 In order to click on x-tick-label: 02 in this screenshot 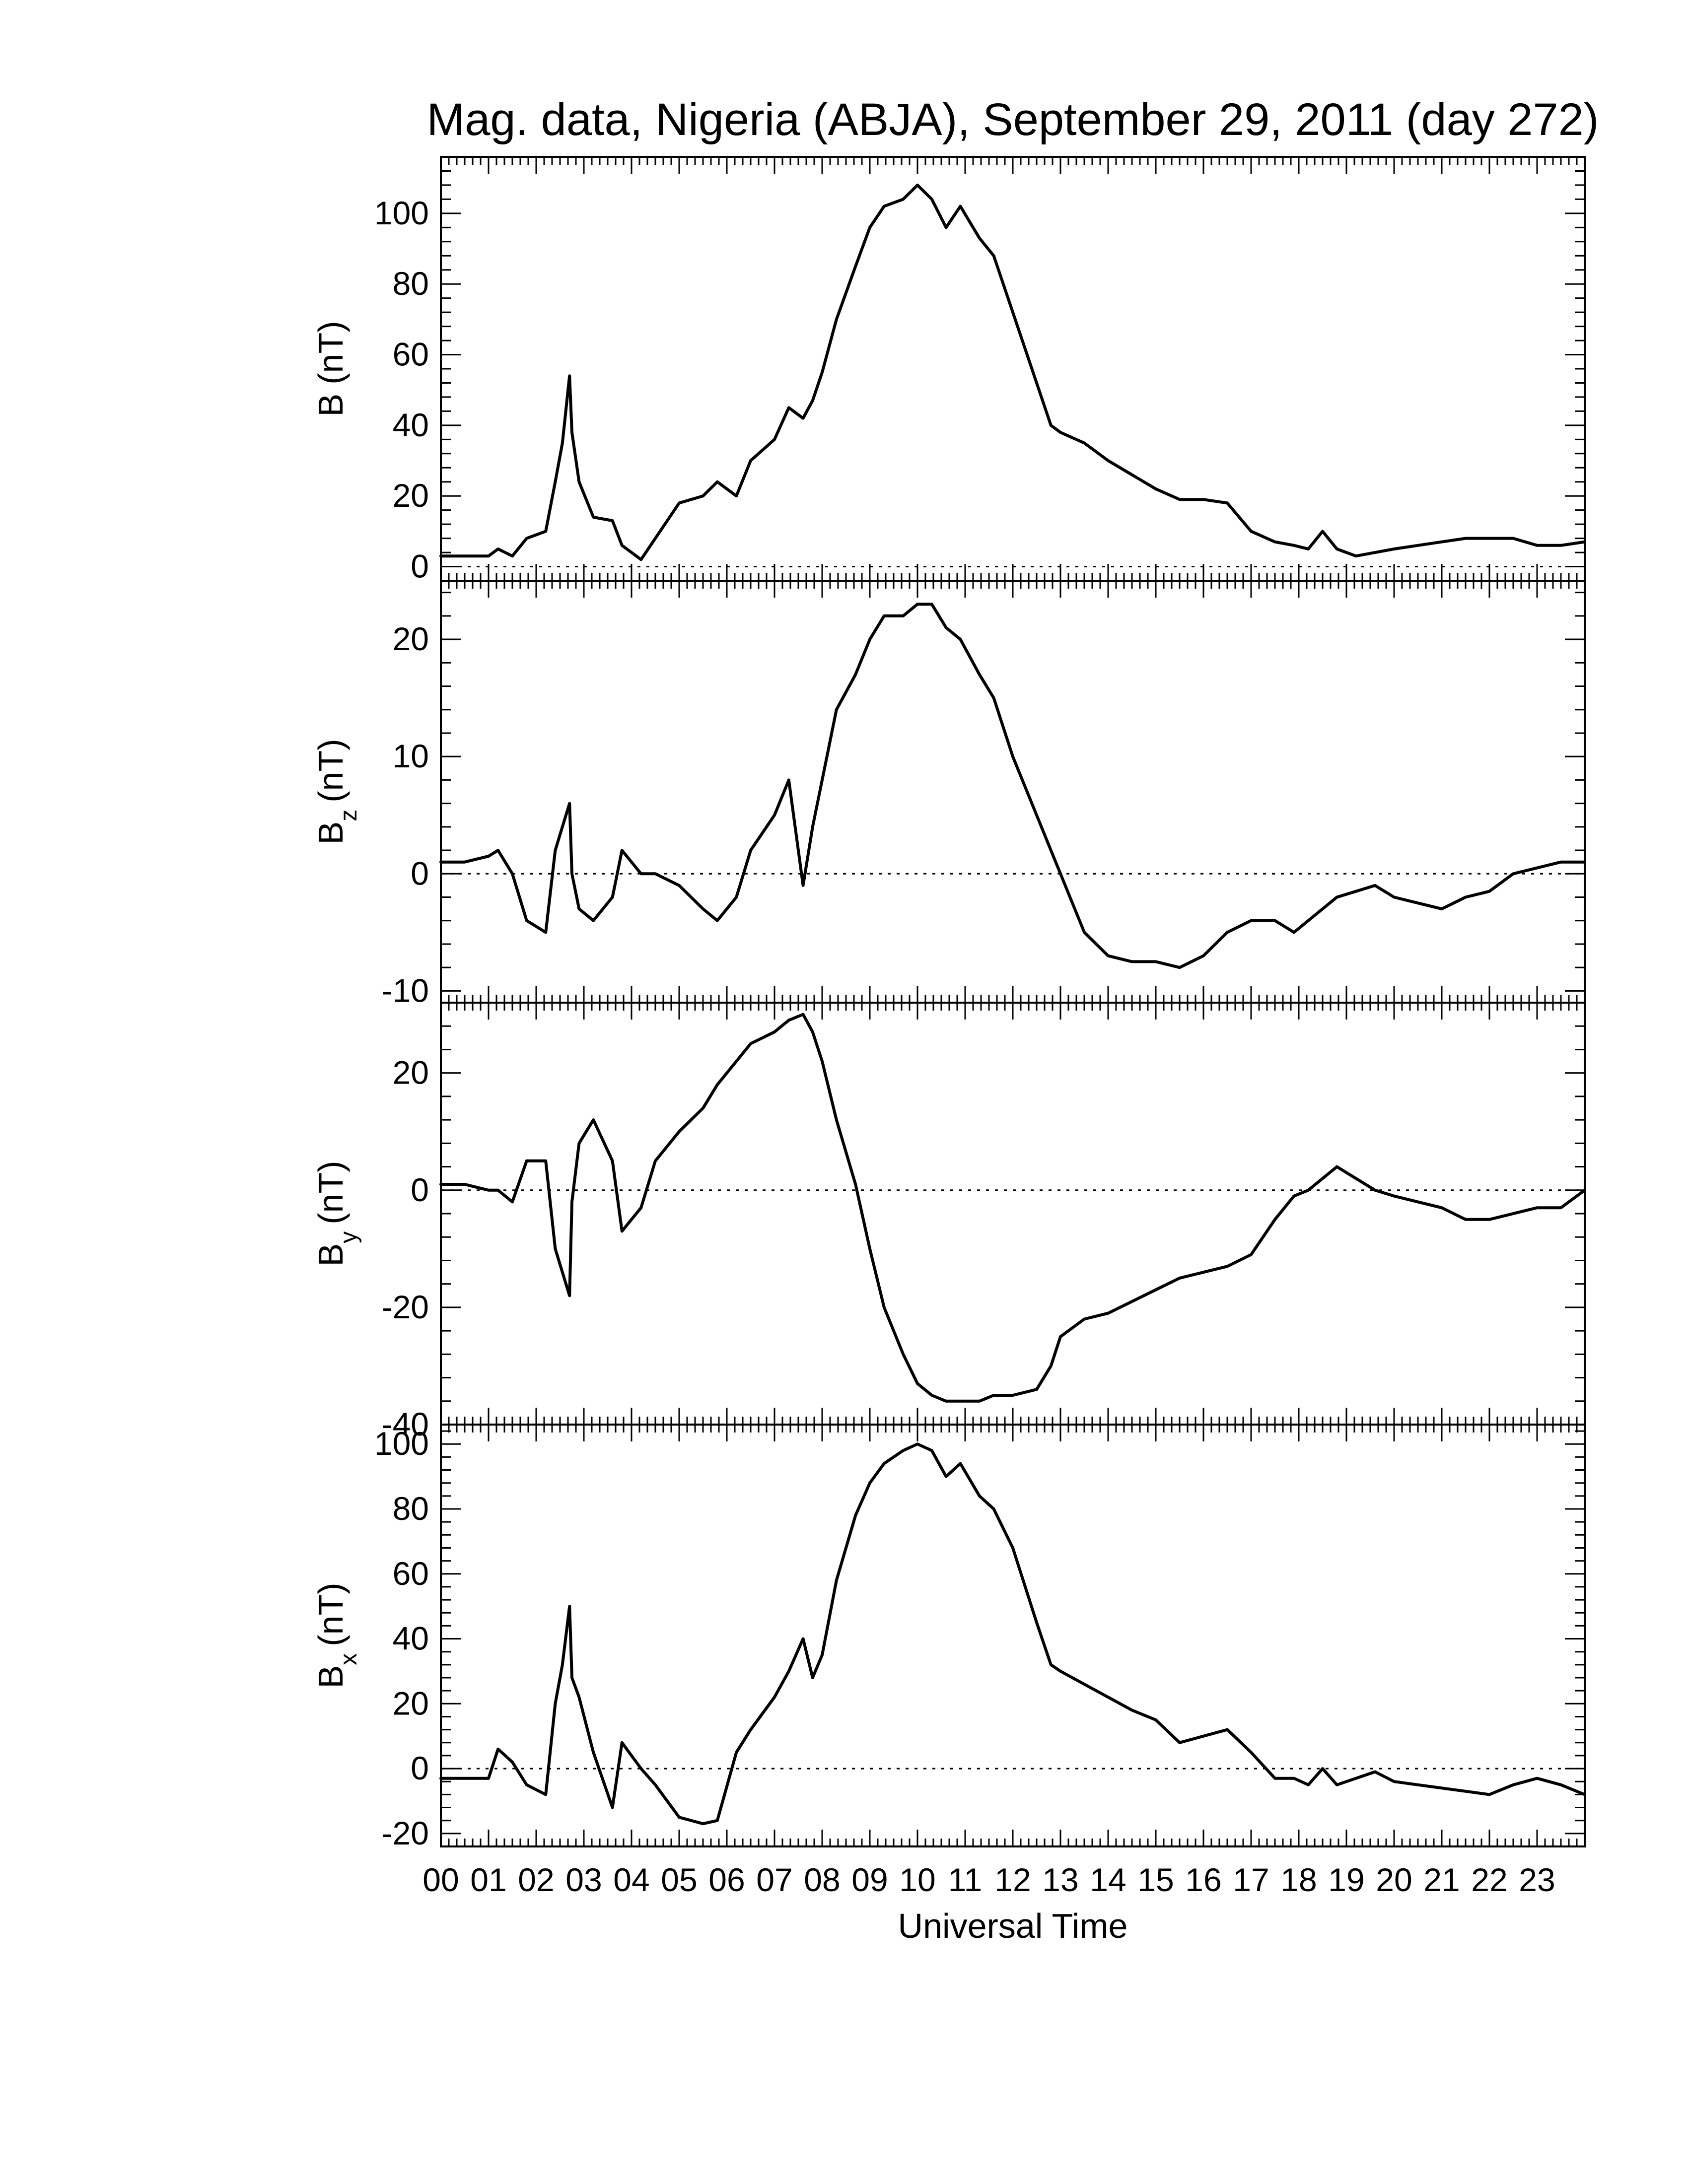, I will do `click(536, 1879)`.